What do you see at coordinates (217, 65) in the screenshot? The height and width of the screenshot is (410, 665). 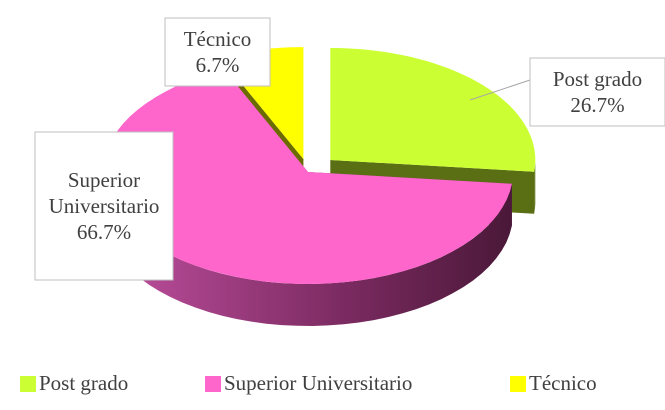 I see `label-value: 6.7%` at bounding box center [217, 65].